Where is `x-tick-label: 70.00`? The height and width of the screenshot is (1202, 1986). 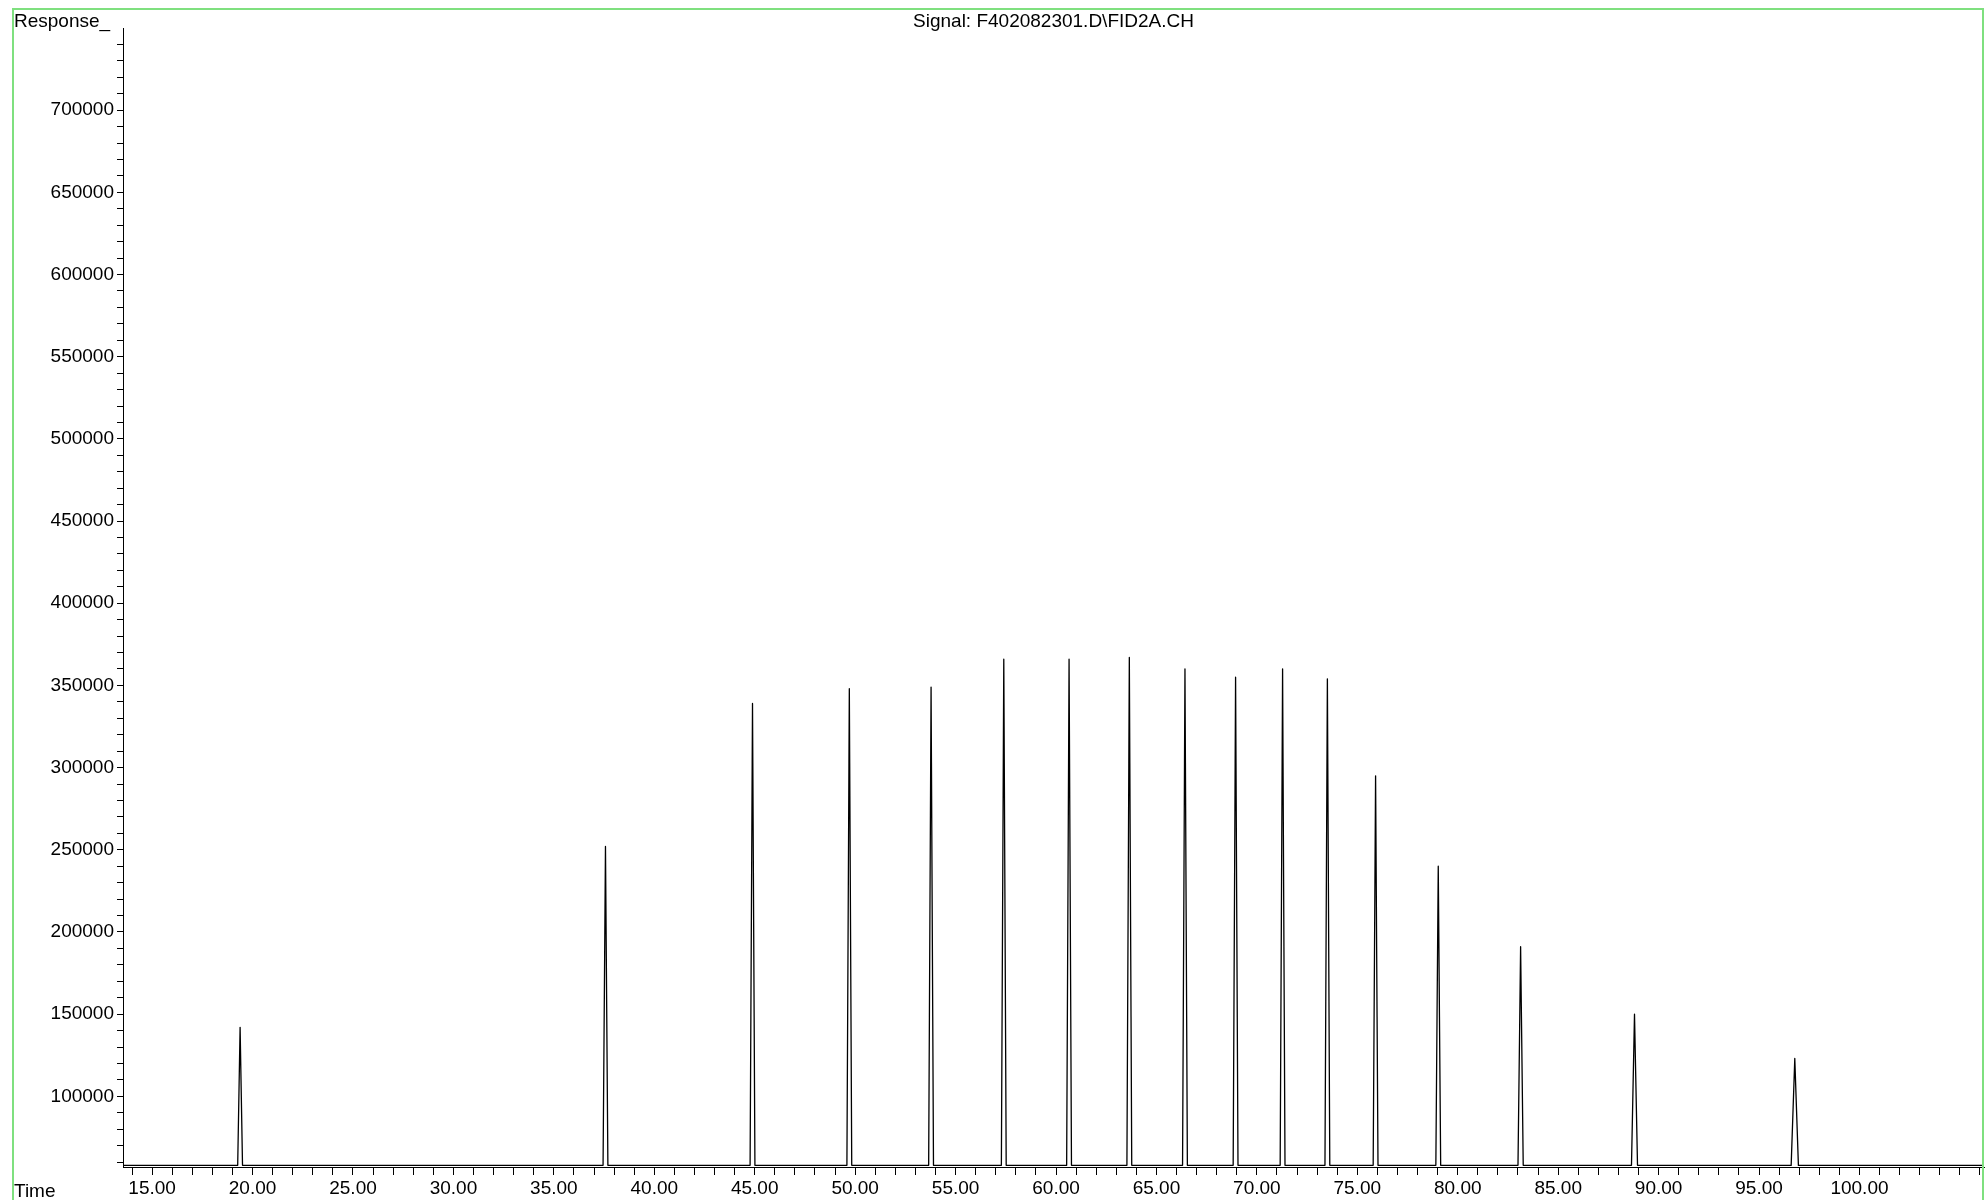 x-tick-label: 70.00 is located at coordinates (1257, 1187).